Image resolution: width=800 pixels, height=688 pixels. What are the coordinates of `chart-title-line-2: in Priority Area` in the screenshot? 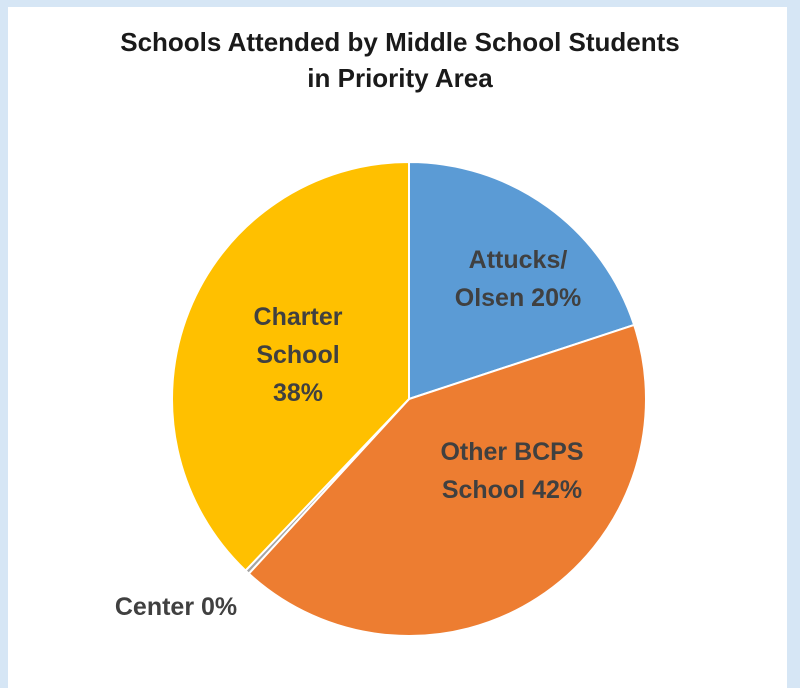 It's located at (400, 78).